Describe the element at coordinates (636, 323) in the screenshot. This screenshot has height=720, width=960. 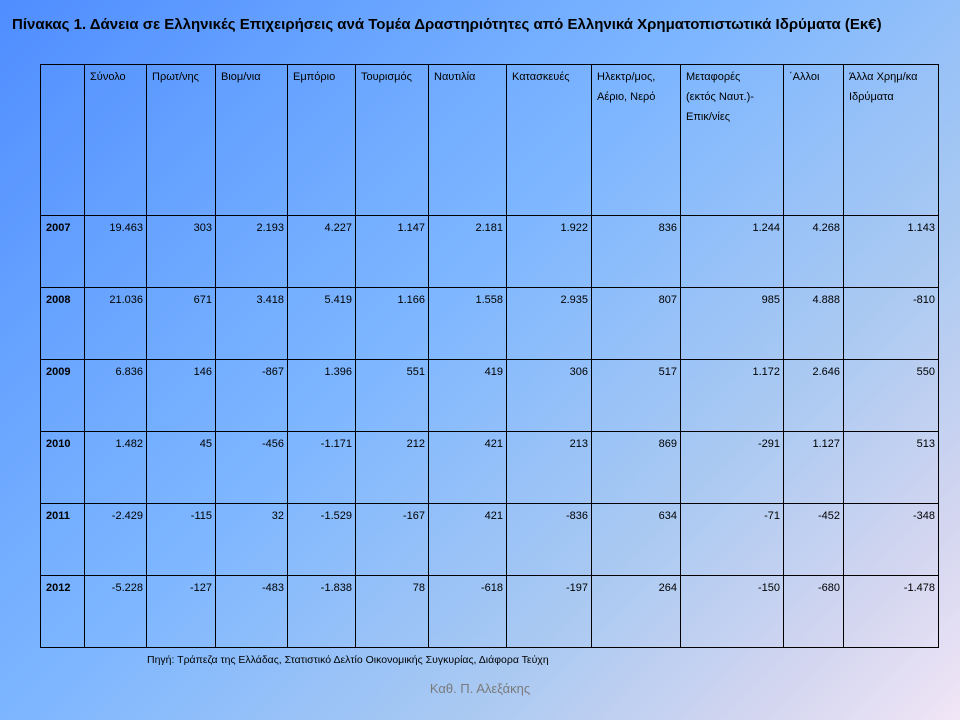
I see `value-cell: 807` at that location.